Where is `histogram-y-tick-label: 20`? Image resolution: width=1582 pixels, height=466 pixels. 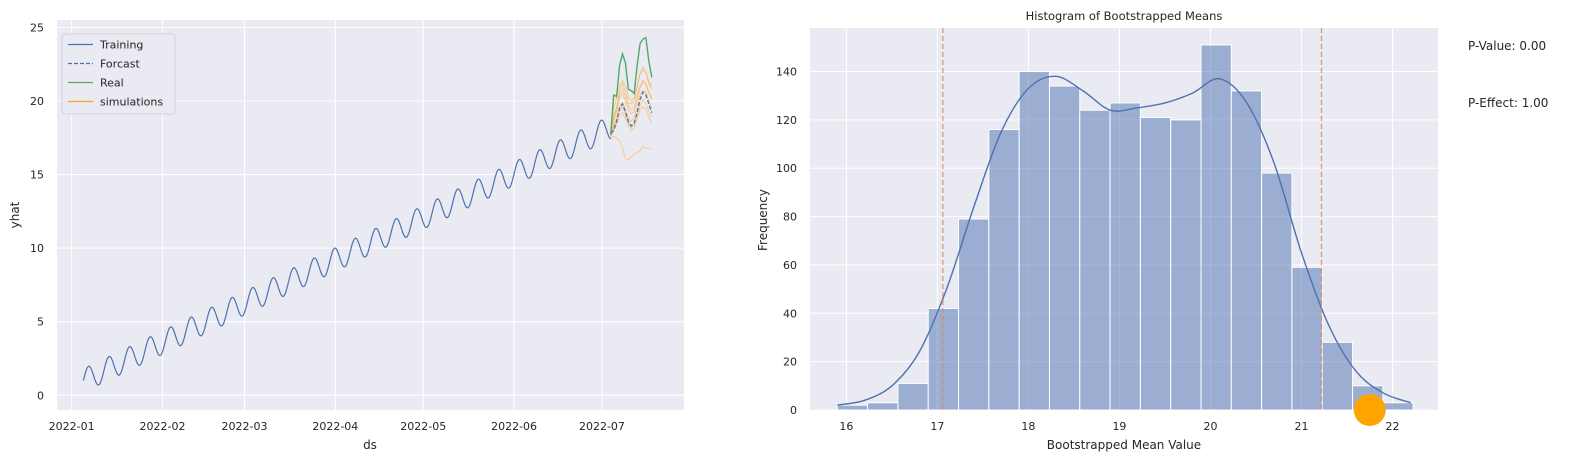 histogram-y-tick-label: 20 is located at coordinates (790, 362).